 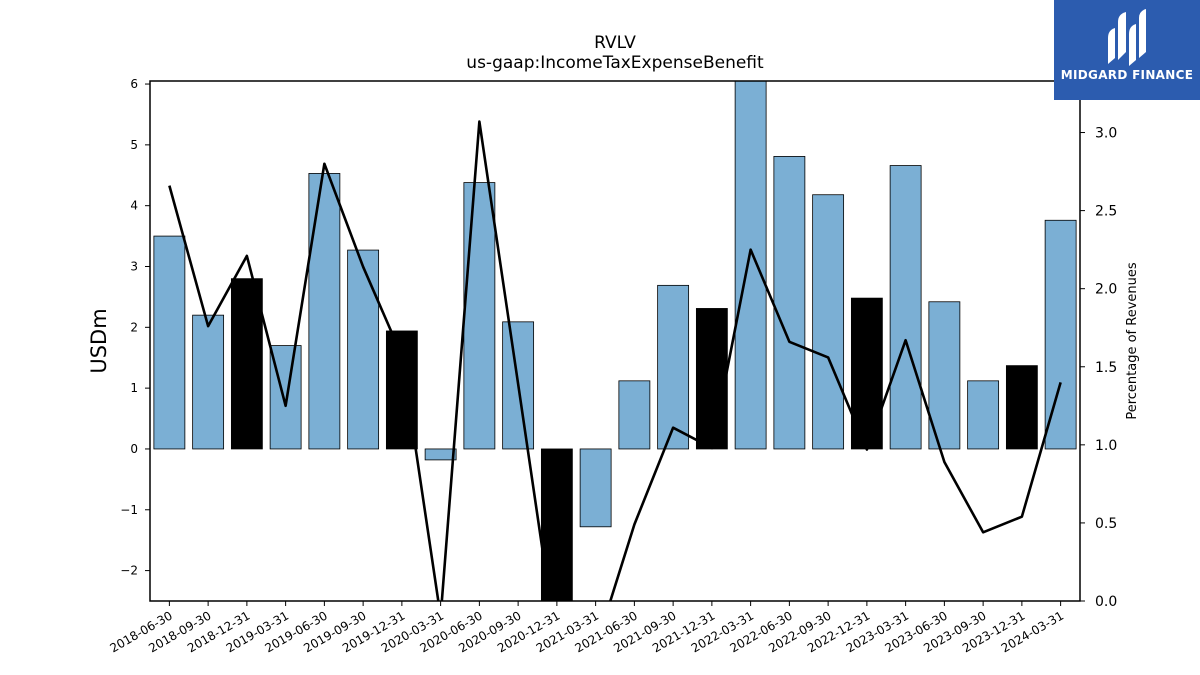 I want to click on y2-tick-label: 2.0, so click(x=1106, y=290).